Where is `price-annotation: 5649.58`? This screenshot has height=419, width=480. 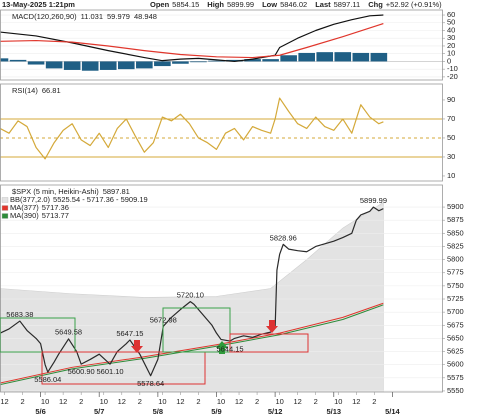 price-annotation: 5649.58 is located at coordinates (68, 332).